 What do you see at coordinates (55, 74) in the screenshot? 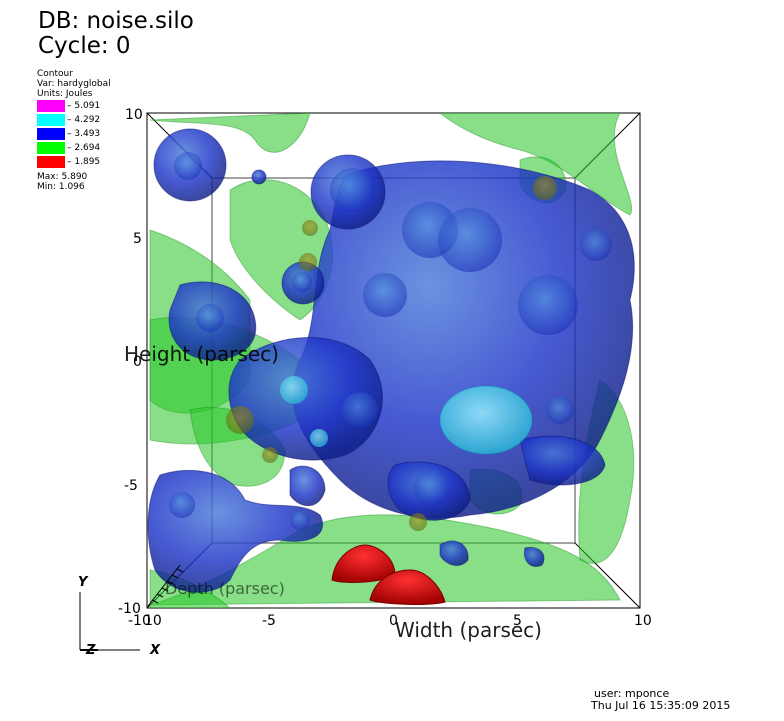
I see `legend-plot-type: Contour` at bounding box center [55, 74].